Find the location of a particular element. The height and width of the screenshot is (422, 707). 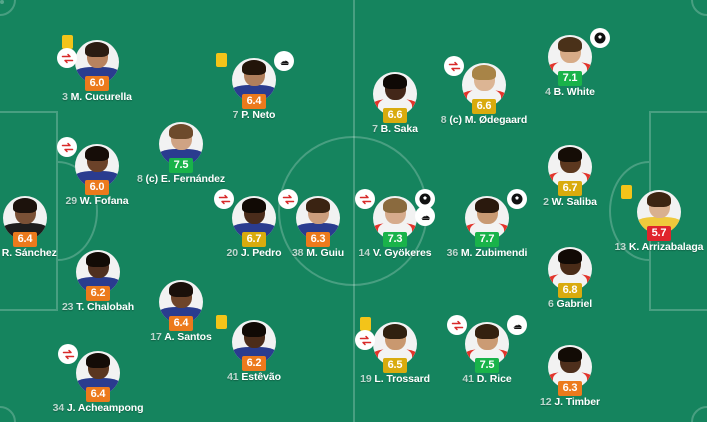

player-token: 7.1 4 B. White is located at coordinates (570, 64).